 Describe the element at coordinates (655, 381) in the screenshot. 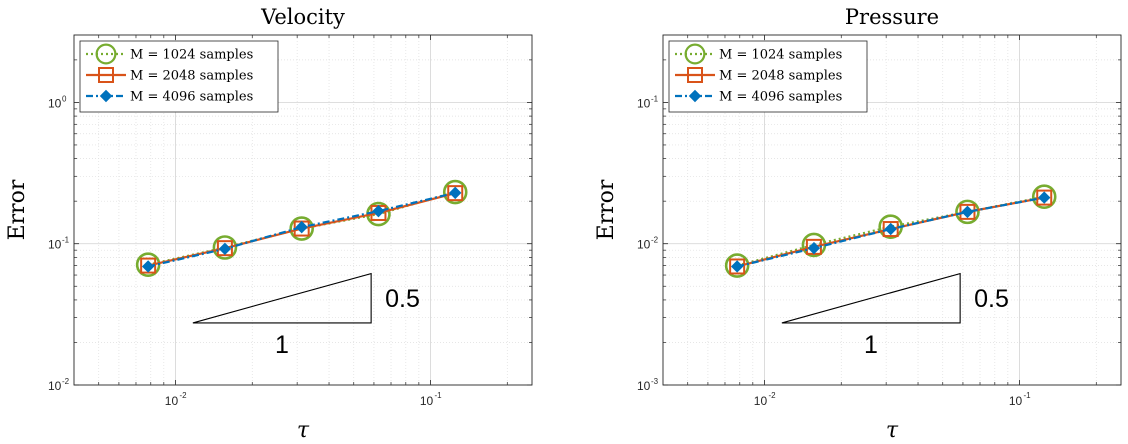

I see `y-tick-exponent: -3` at that location.